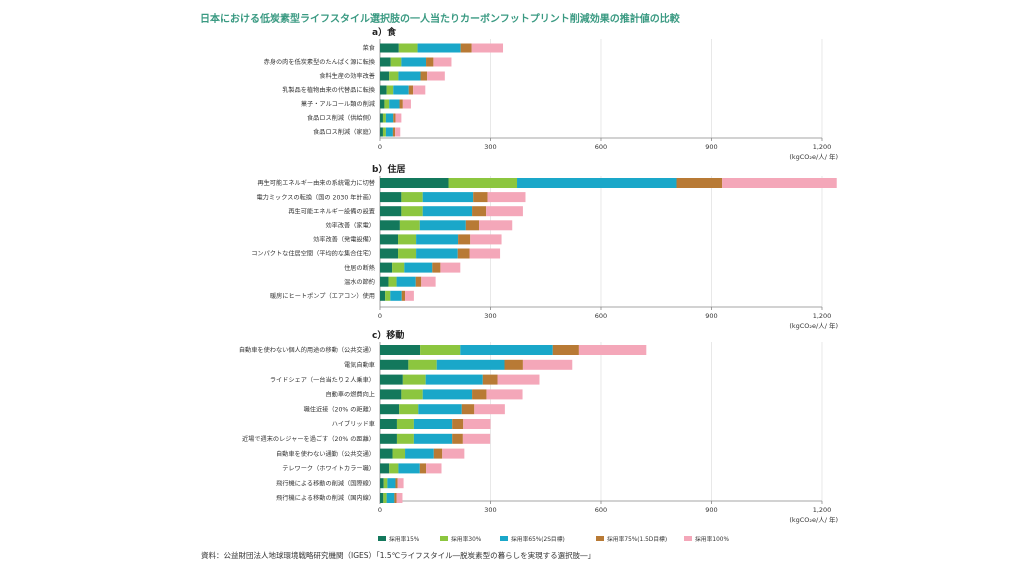 Image resolution: width=1024 pixels, height=576 pixels. What do you see at coordinates (307, 350) in the screenshot?
I see `category-label: 自動車を使わない個人的用途の移動（公共交通）` at bounding box center [307, 350].